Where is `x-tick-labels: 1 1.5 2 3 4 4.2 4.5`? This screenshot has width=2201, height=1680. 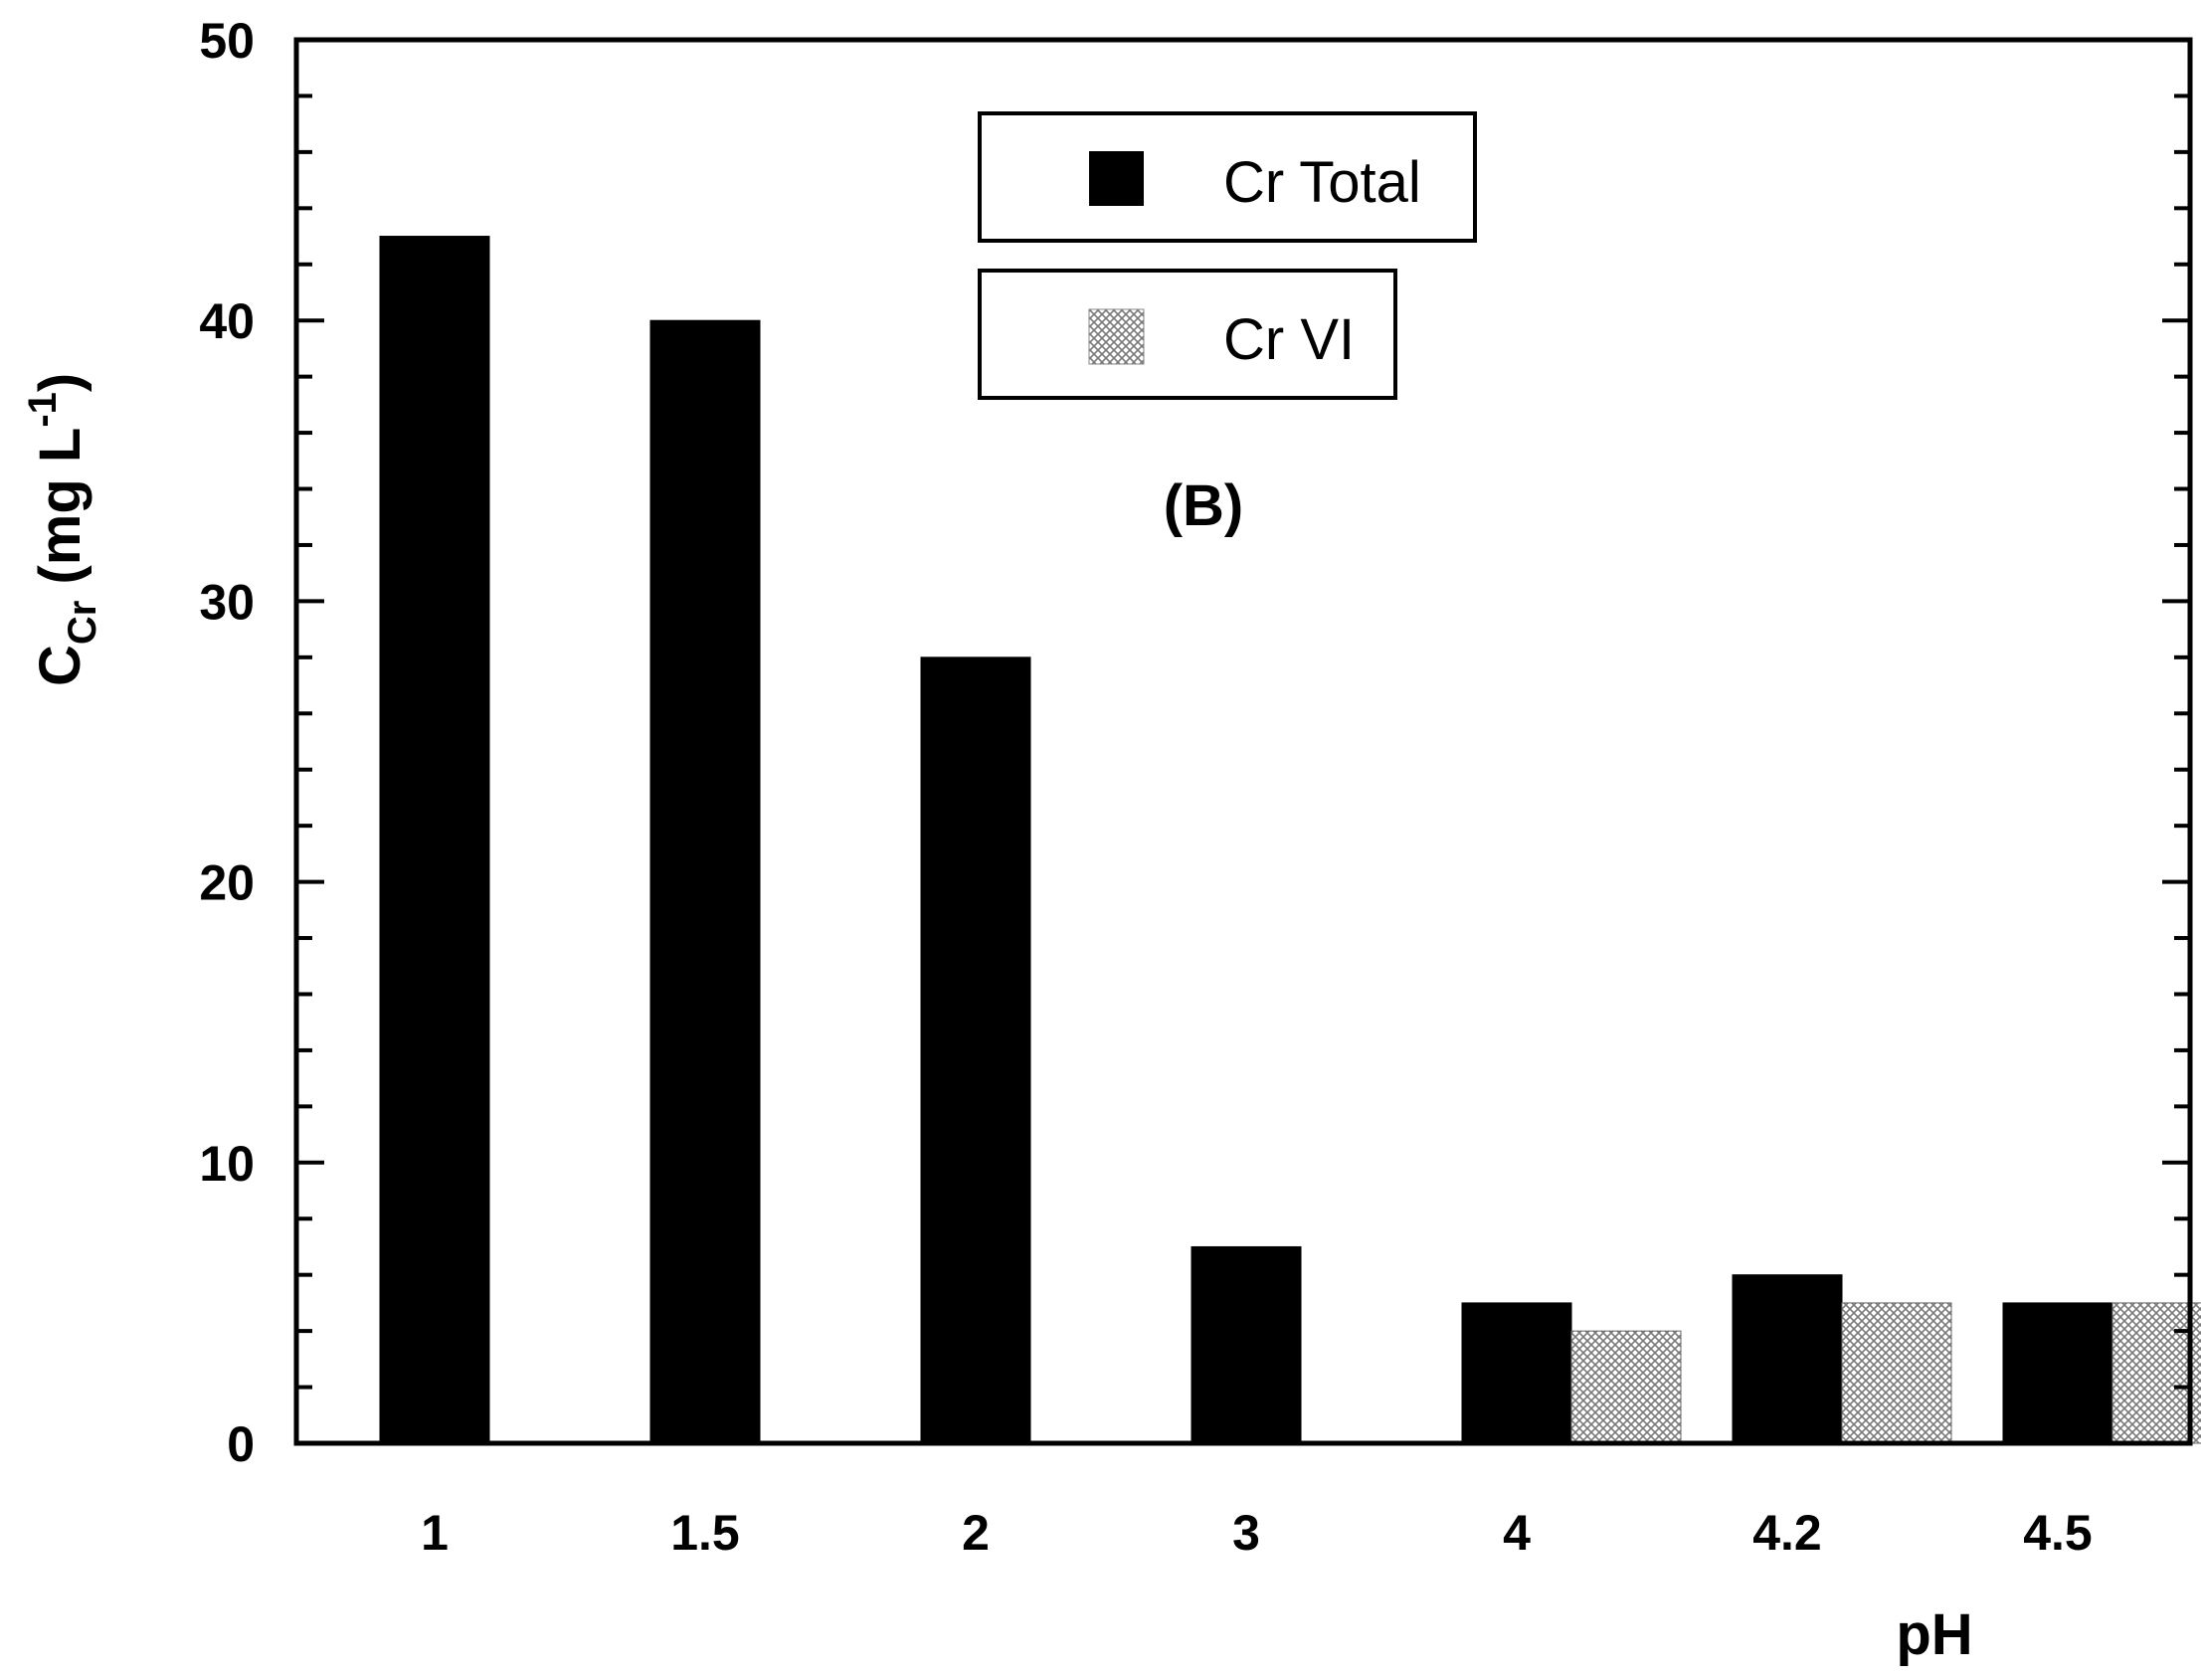
x-tick-labels: 1 1.5 2 3 4 4.2 4.5 is located at coordinates (1257, 1533).